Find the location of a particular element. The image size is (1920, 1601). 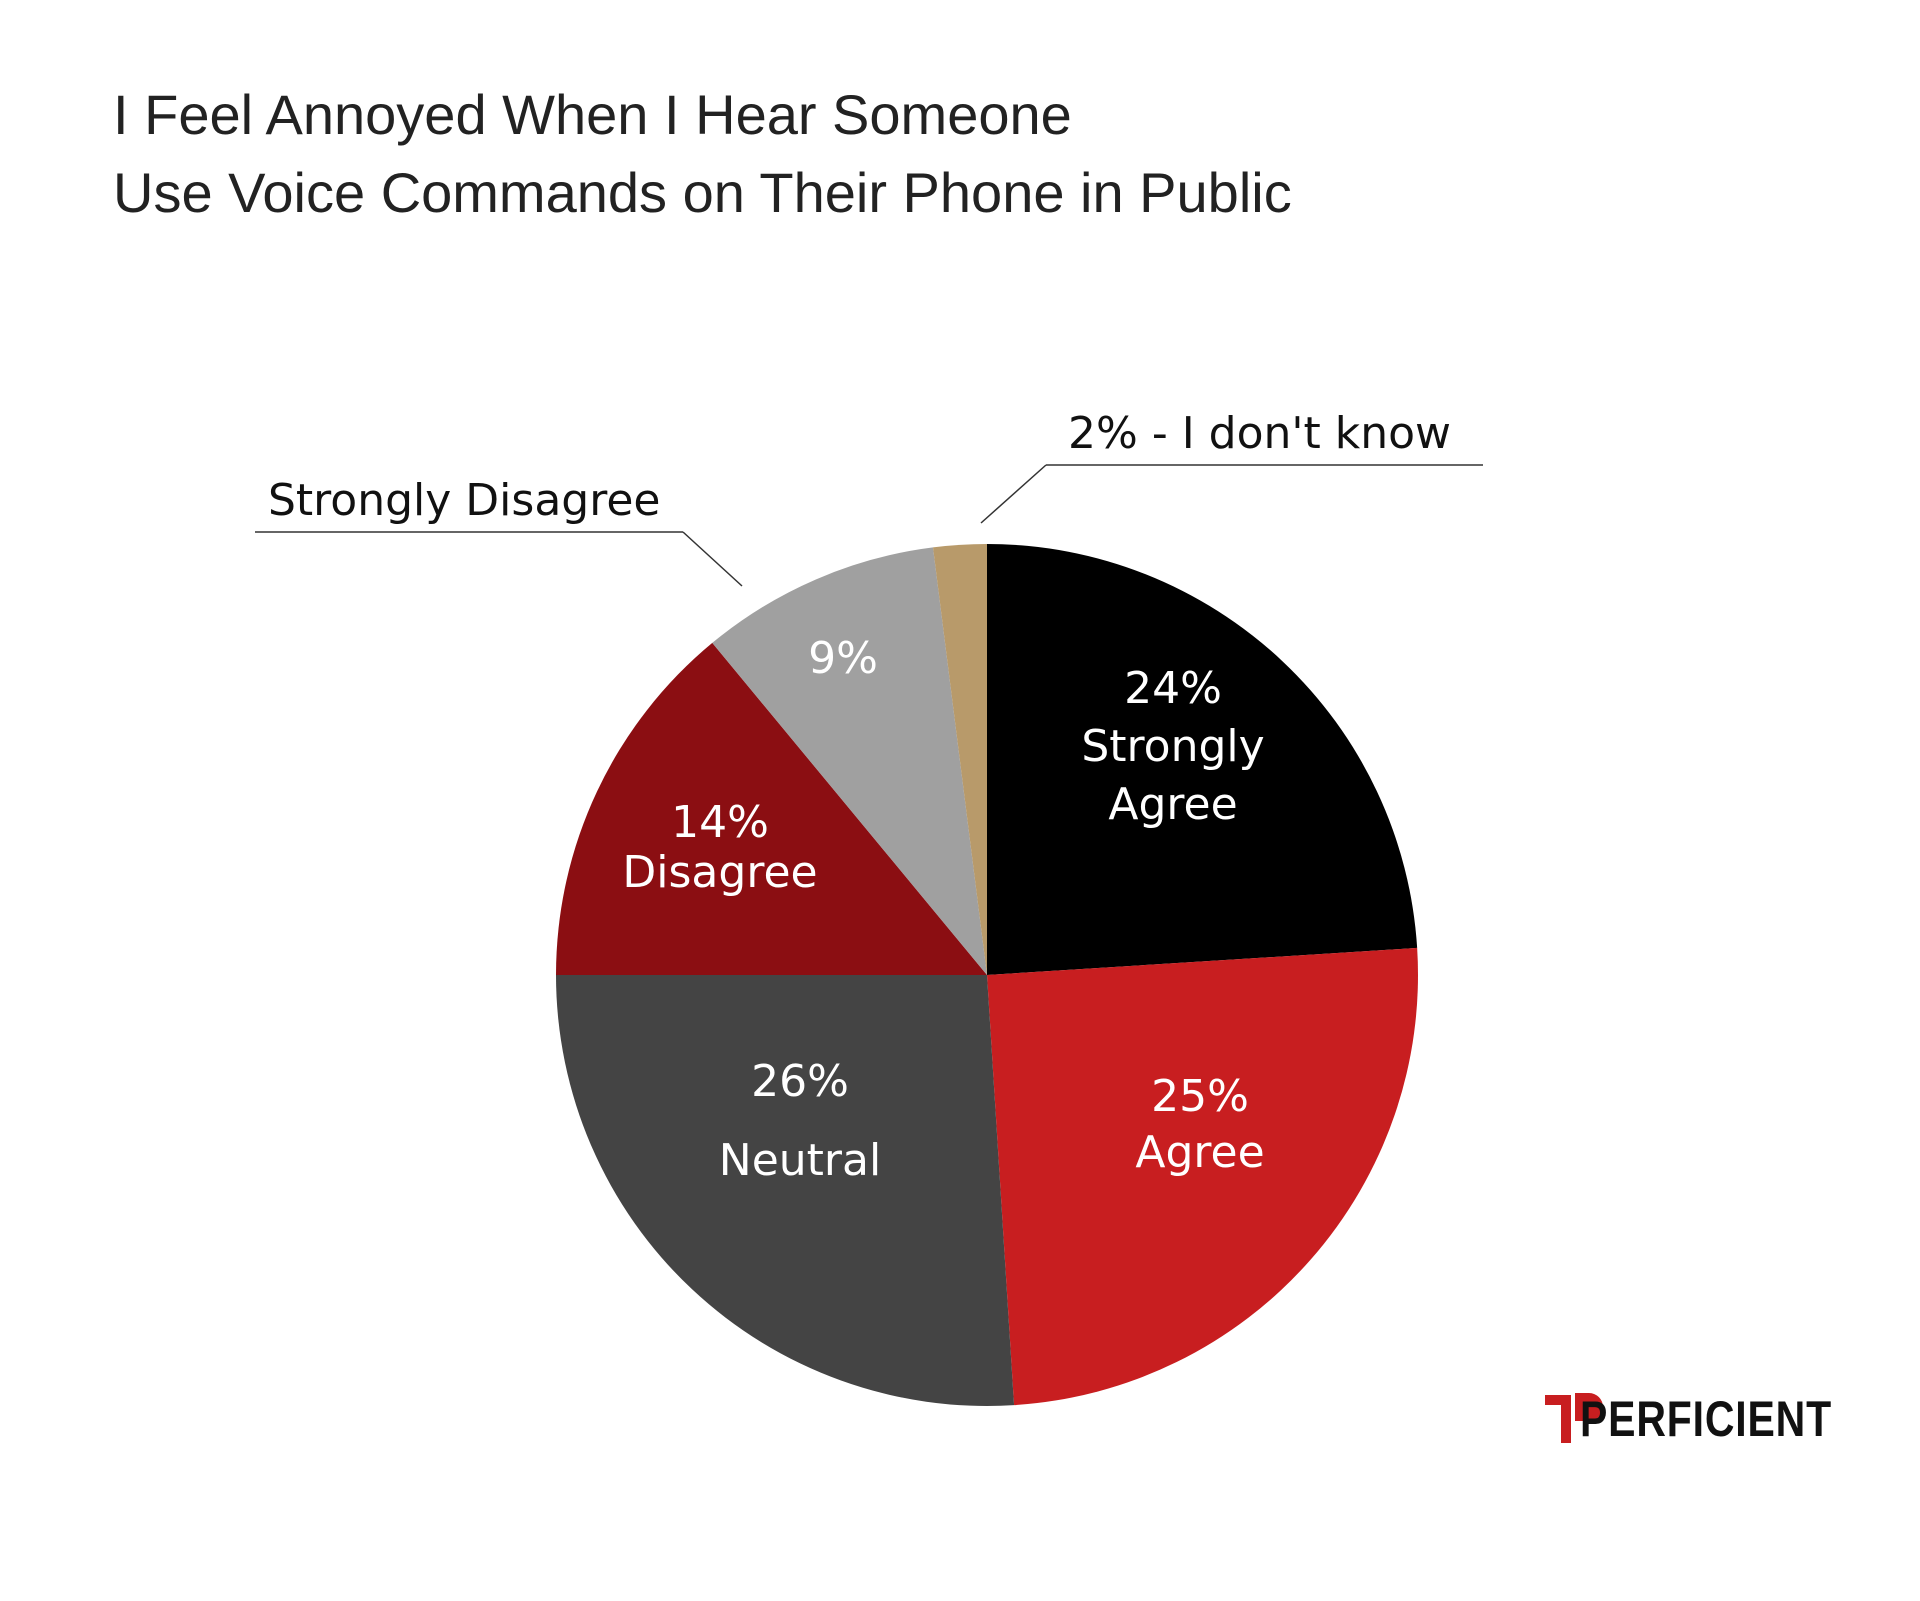

category-label: Disagree is located at coordinates (720, 872).